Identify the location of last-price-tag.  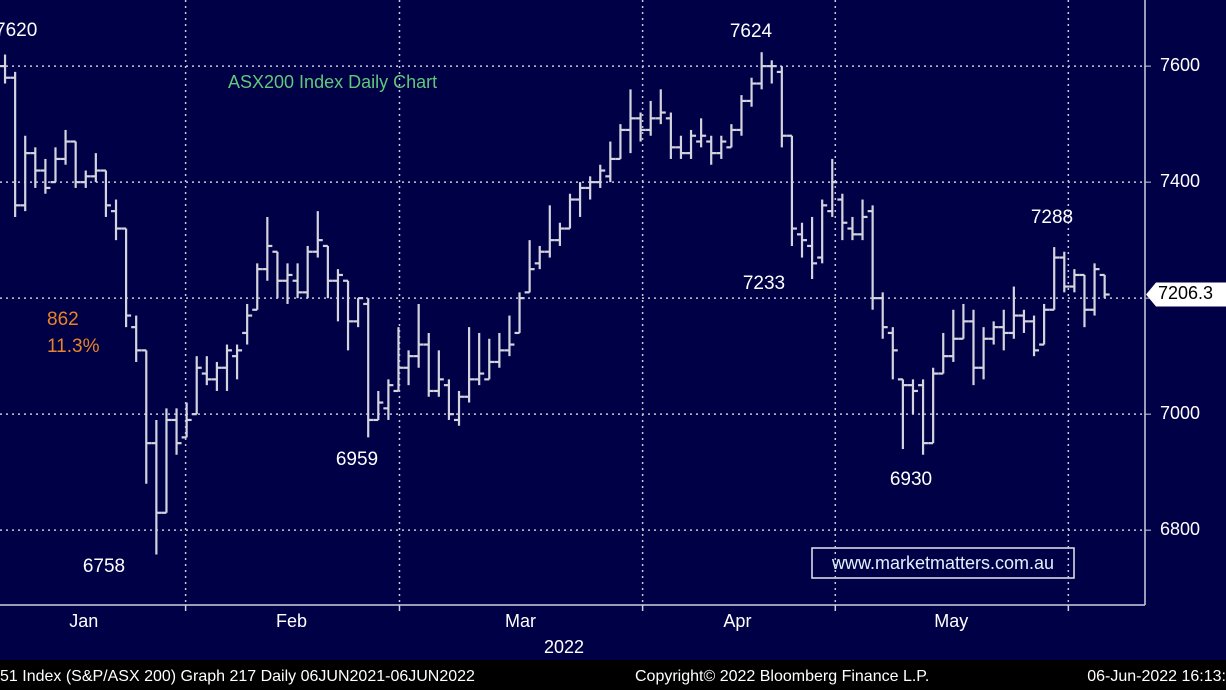
(1186, 294).